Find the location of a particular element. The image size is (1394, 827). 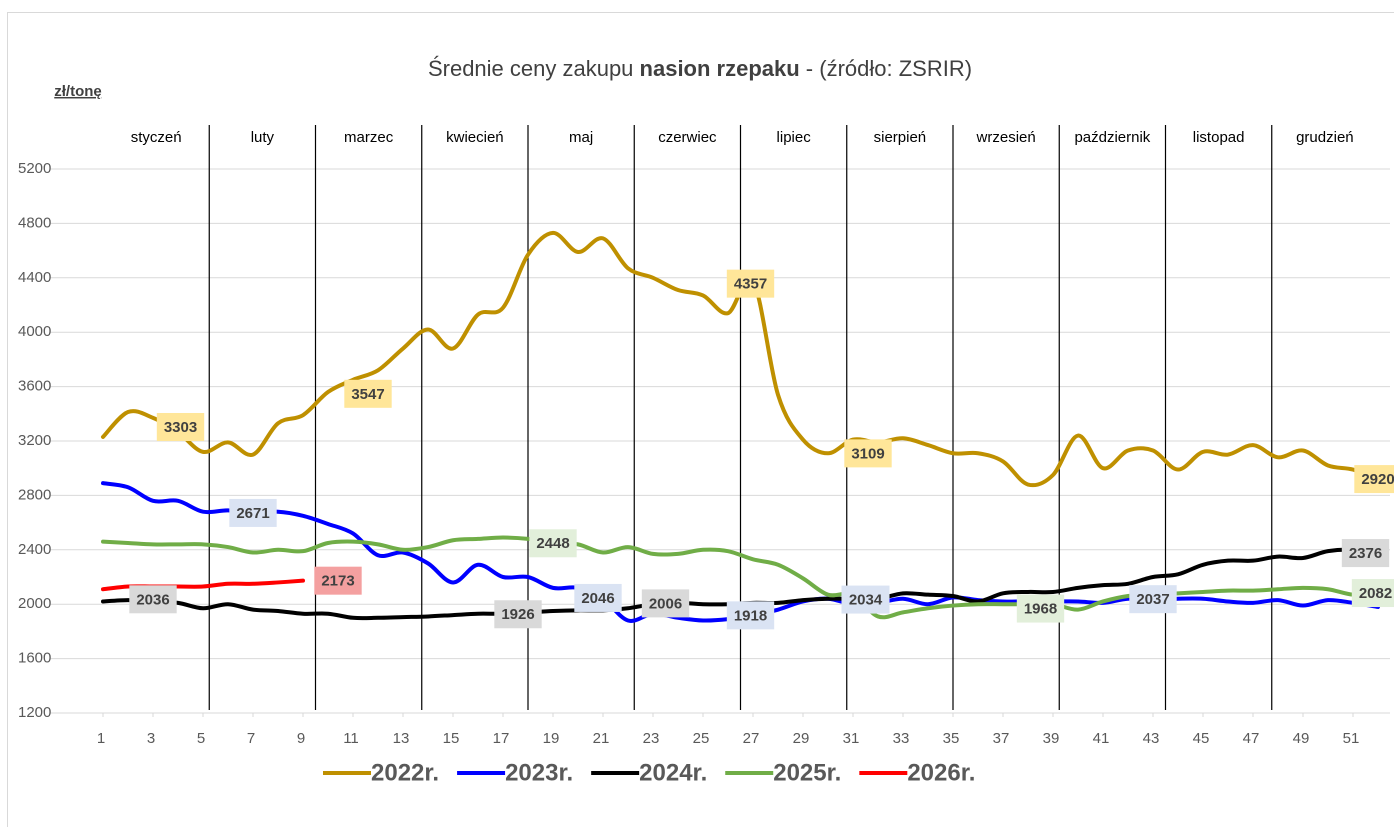

x-tick-label: 41 is located at coordinates (1101, 738).